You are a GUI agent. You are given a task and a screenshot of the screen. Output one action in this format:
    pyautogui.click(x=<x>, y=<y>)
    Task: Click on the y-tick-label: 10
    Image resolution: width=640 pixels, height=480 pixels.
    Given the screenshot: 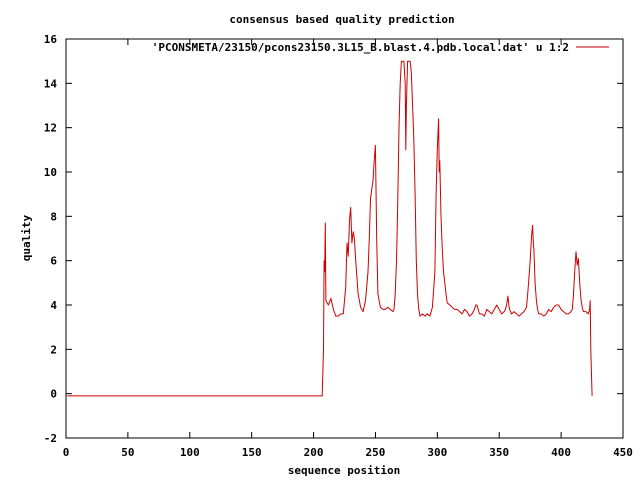 What is the action you would take?
    pyautogui.click(x=50, y=172)
    